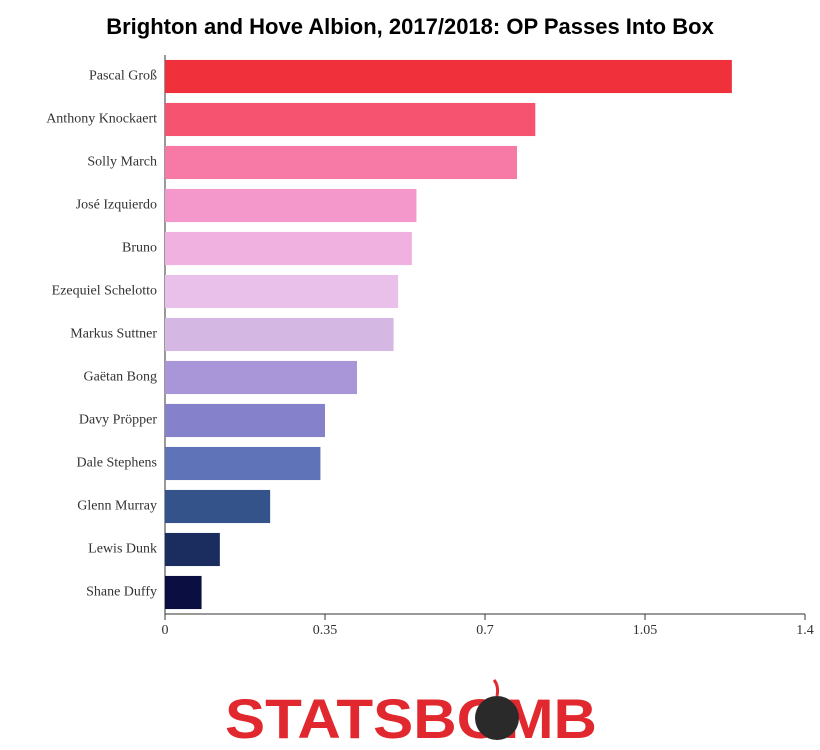 This screenshot has width=820, height=750. What do you see at coordinates (496, 688) in the screenshot?
I see `logo-fuse` at bounding box center [496, 688].